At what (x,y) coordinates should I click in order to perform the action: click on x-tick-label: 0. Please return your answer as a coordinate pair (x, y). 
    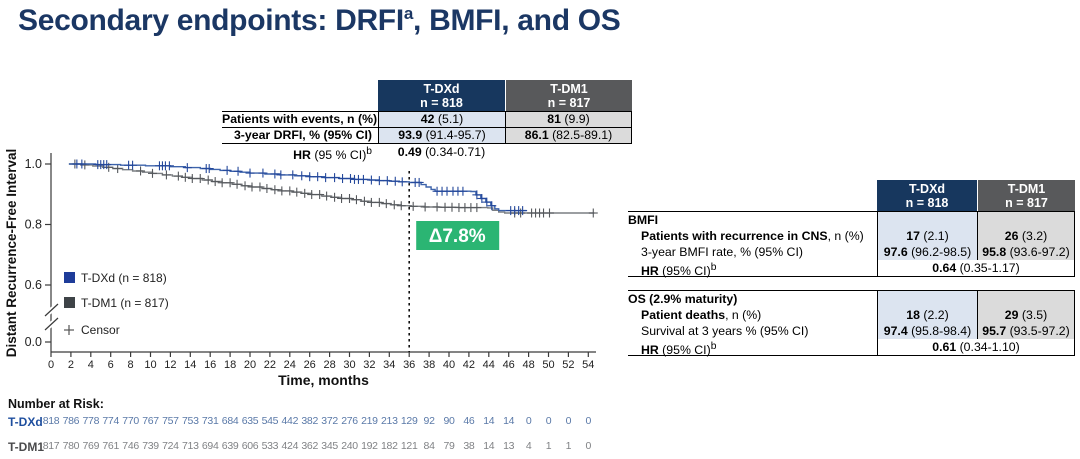
    Looking at the image, I should click on (51, 365).